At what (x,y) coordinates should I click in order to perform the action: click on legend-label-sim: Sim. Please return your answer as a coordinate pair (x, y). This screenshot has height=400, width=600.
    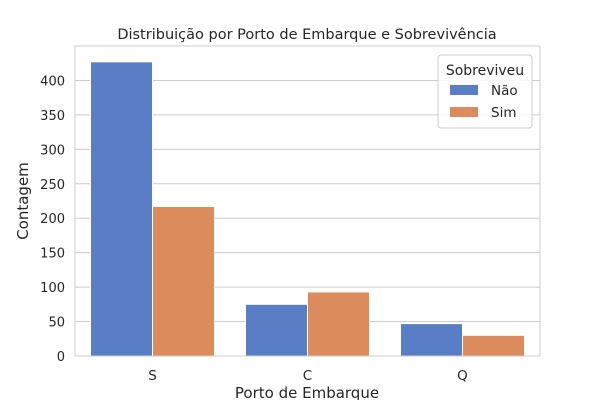
    Looking at the image, I should click on (503, 113).